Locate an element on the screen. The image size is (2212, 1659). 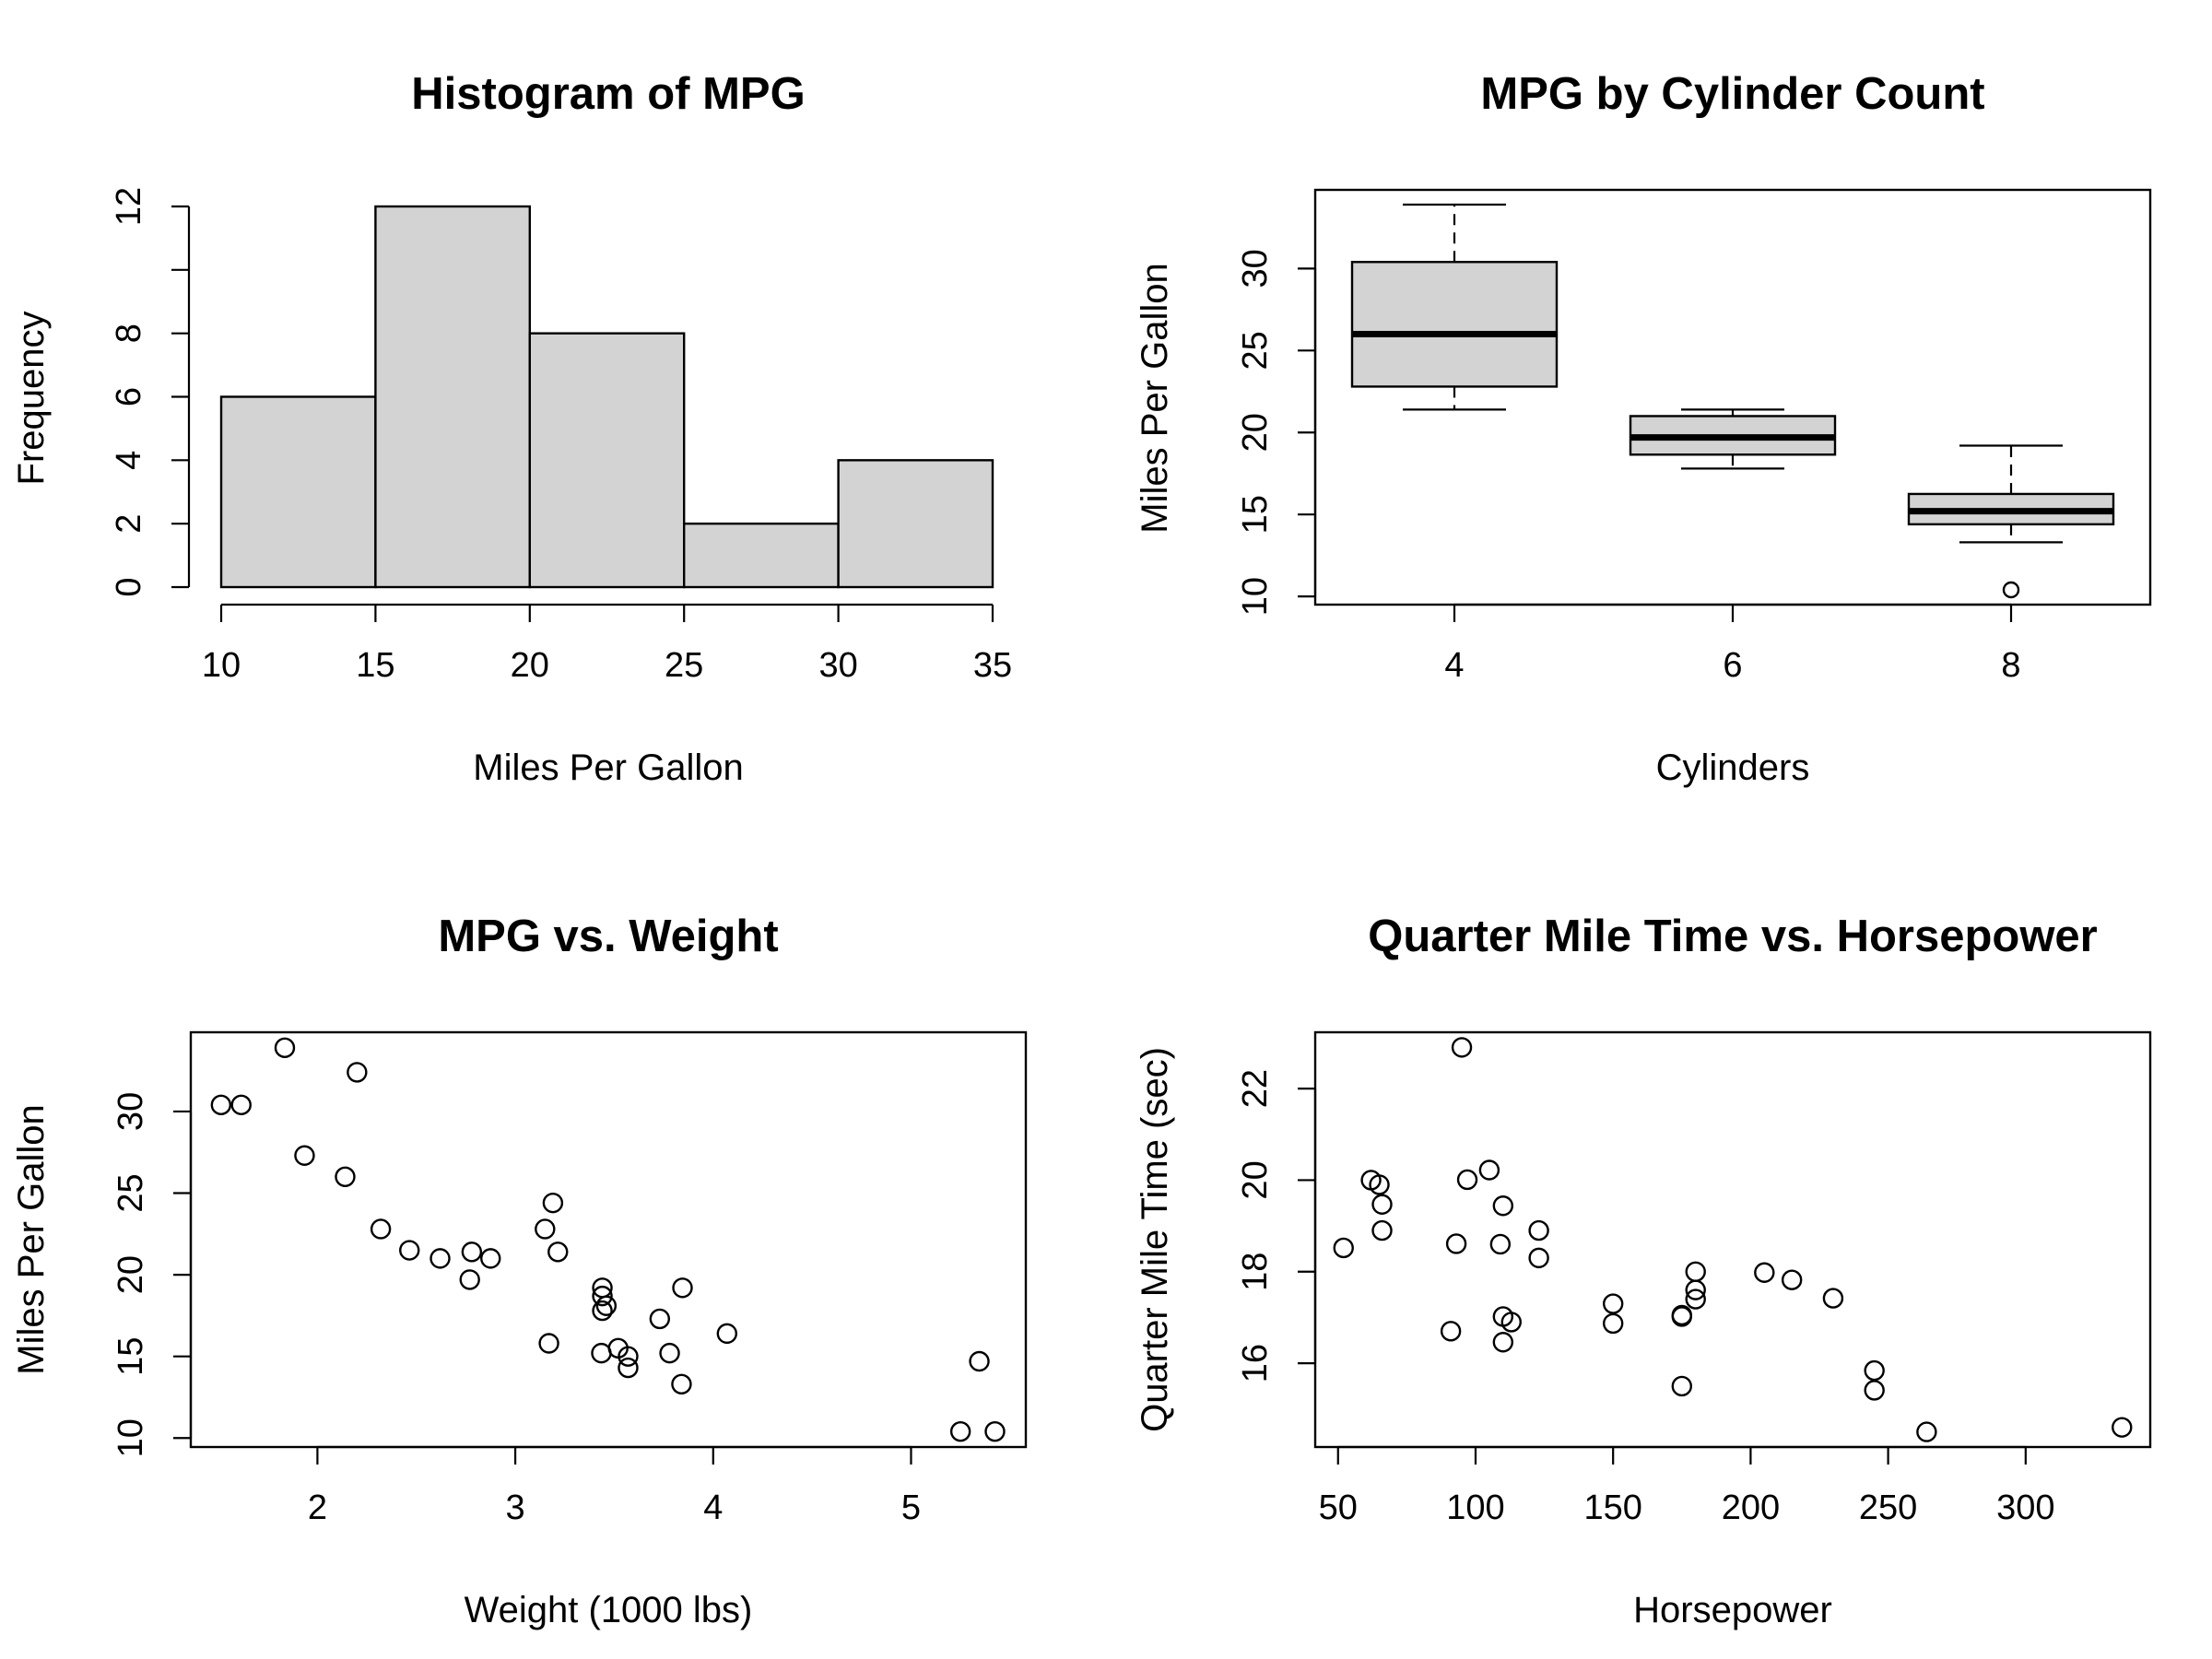
boxplot-y-tick-label: 10 is located at coordinates (1255, 596).